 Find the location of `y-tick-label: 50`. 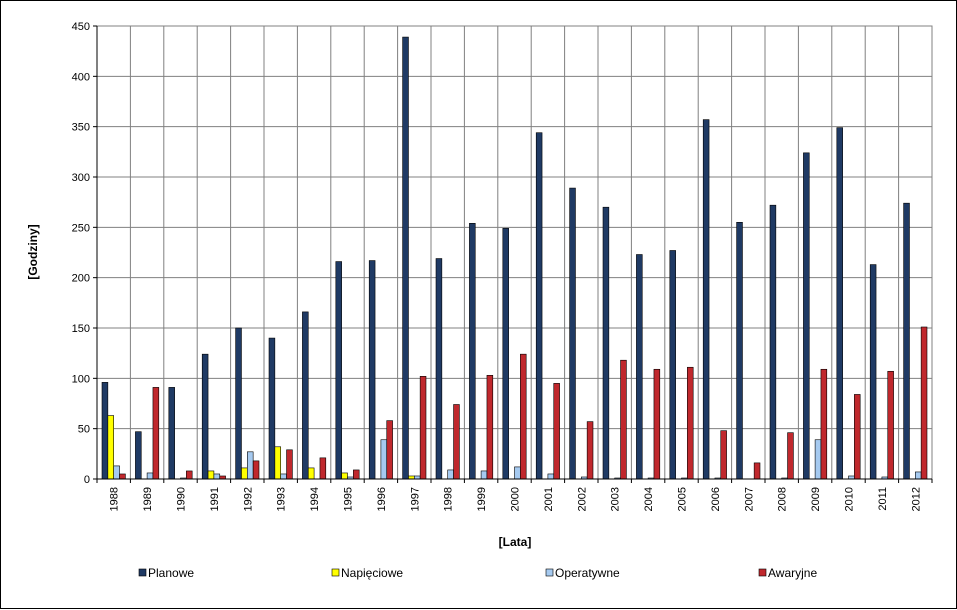

y-tick-label: 50 is located at coordinates (84, 430).